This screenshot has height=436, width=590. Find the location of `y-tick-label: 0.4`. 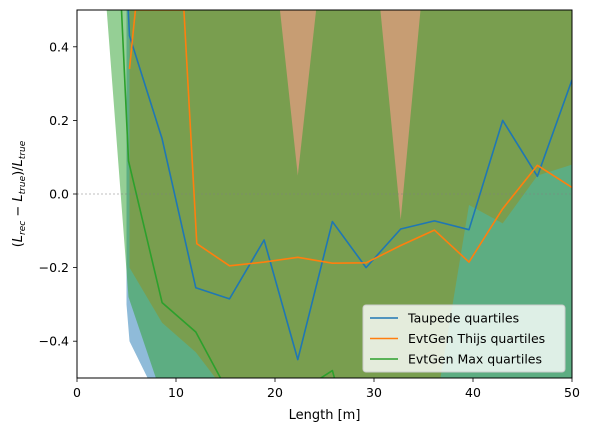

y-tick-label: 0.4 is located at coordinates (59, 46).